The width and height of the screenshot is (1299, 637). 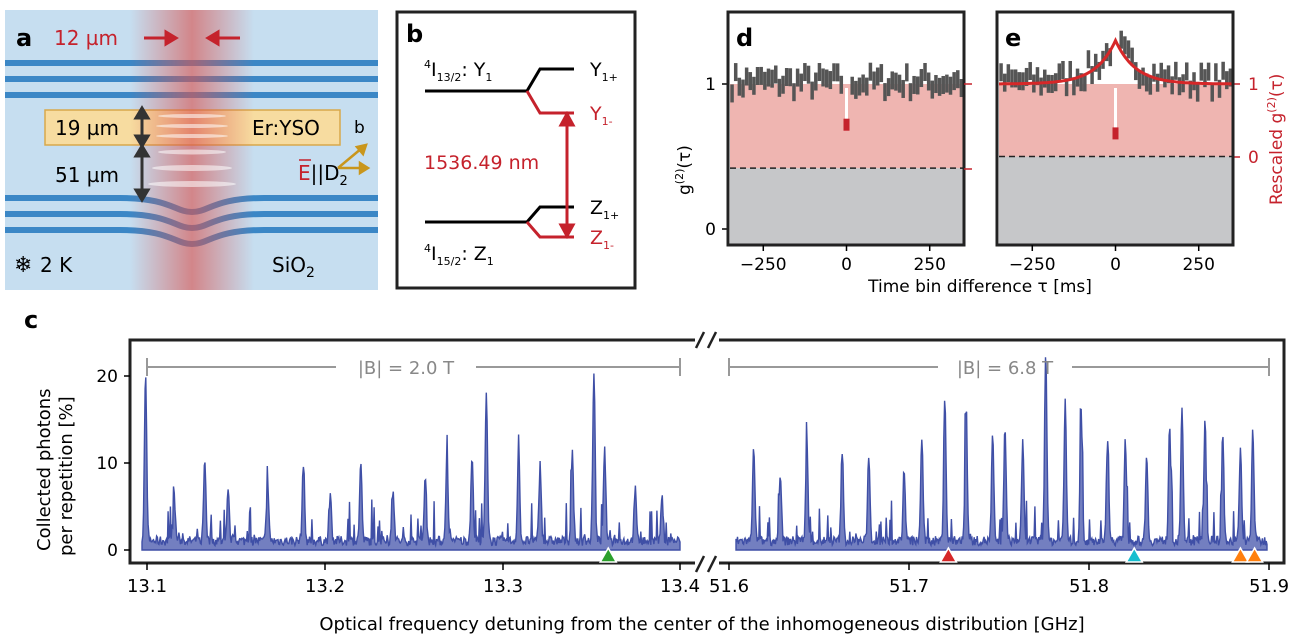 I want to click on c-xtick-label: 13.1, so click(x=147, y=586).